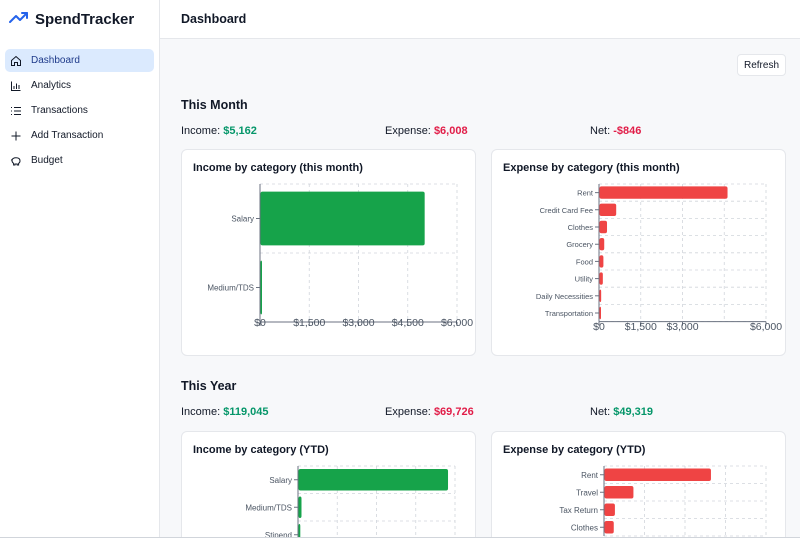 The image size is (800, 538). What do you see at coordinates (627, 131) in the screenshot?
I see `stat-value: -$846` at bounding box center [627, 131].